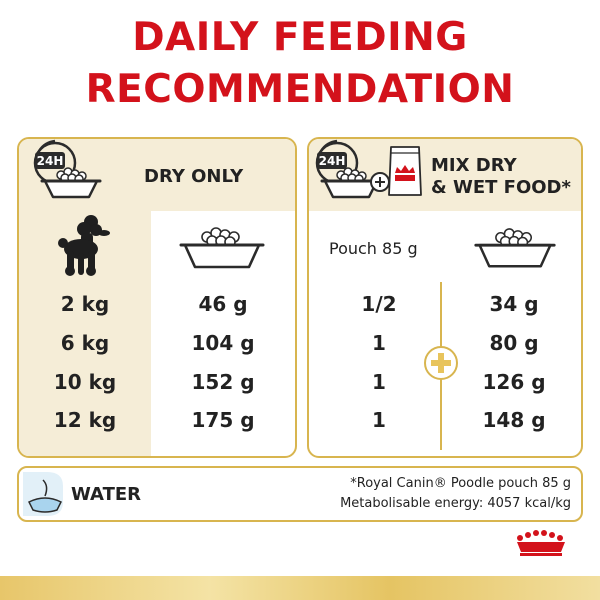 The image size is (600, 600). Describe the element at coordinates (85, 343) in the screenshot. I see `weight-6kg: 6 kg` at that location.